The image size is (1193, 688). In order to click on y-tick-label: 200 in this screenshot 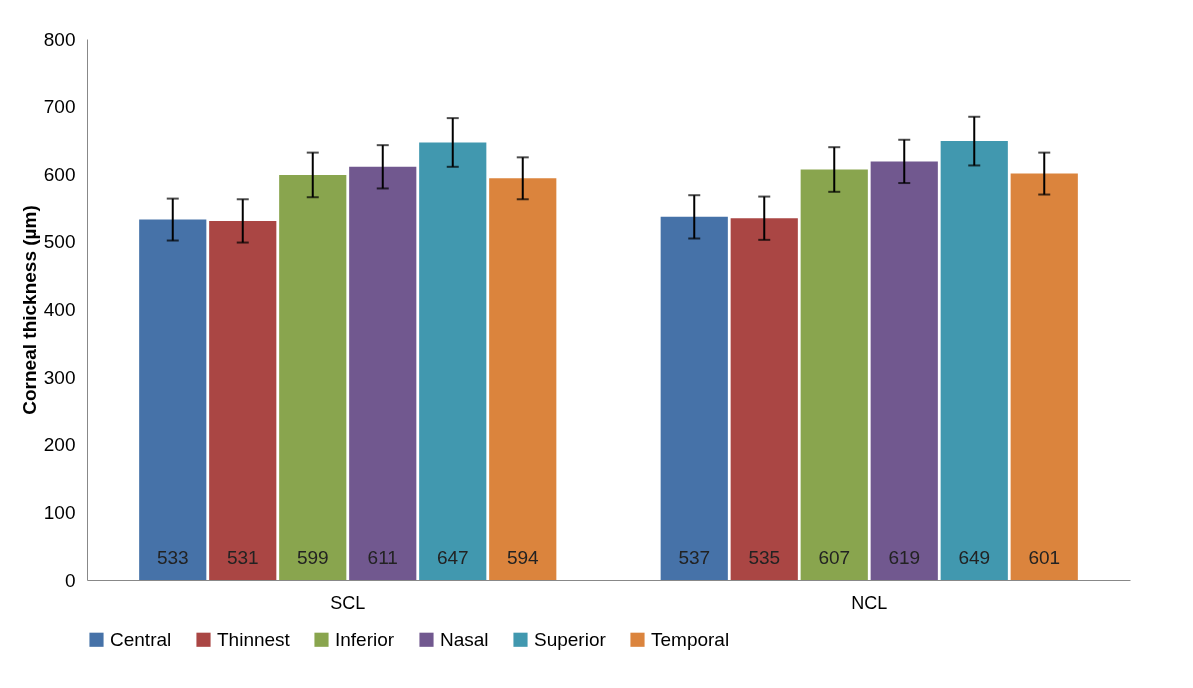, I will do `click(59, 445)`.